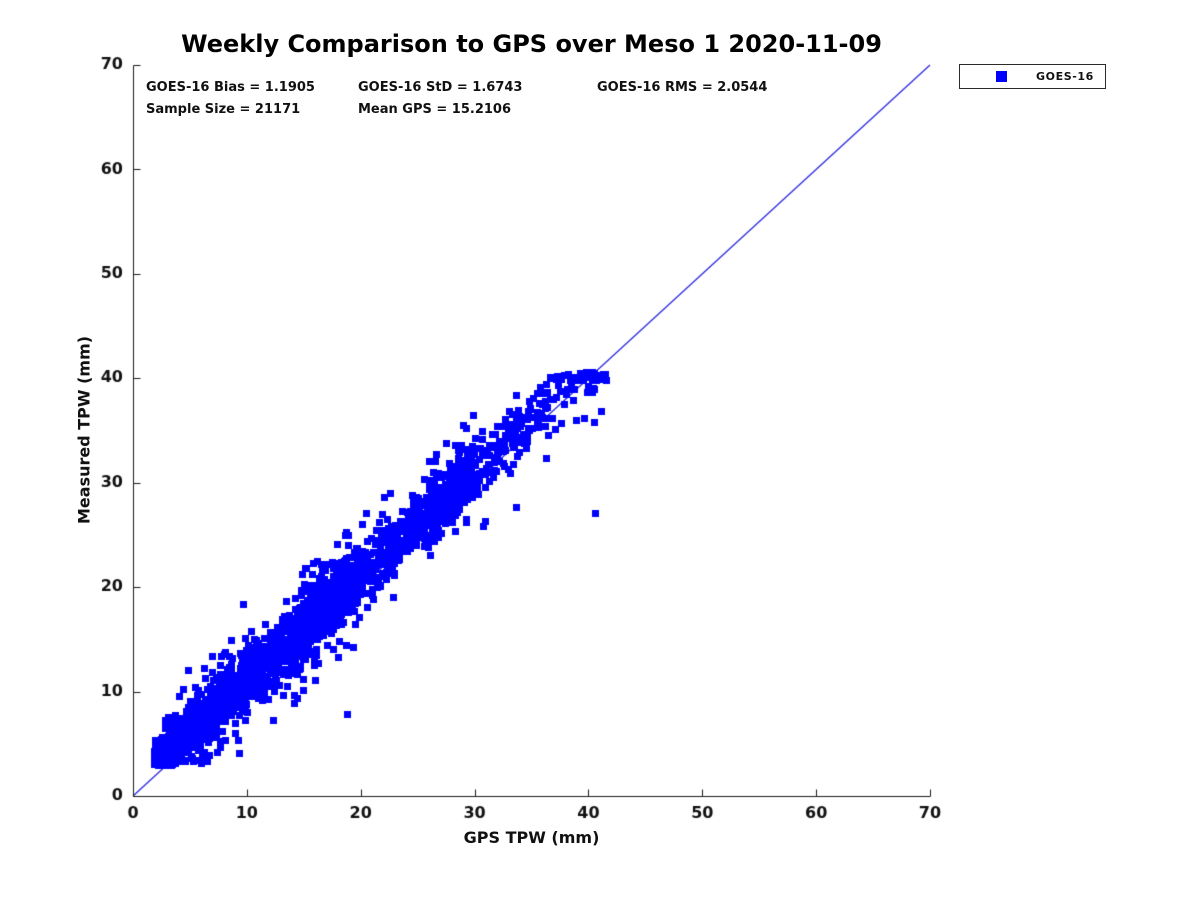 The image size is (1200, 900). I want to click on stat-std-text: GOES-16 StD = 1.6743, so click(440, 87).